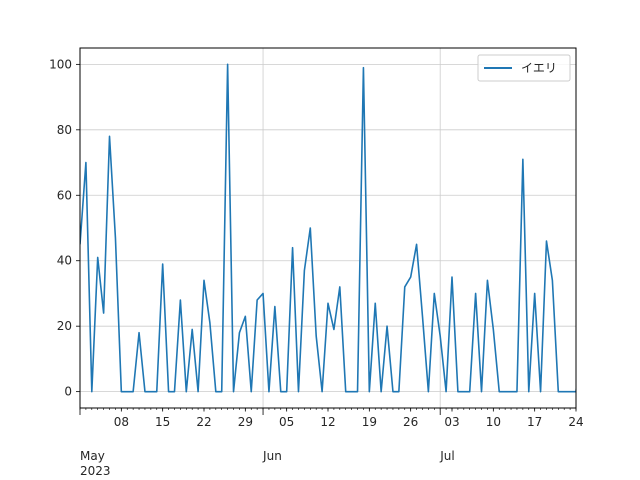  I want to click on legend-box, so click(524, 68).